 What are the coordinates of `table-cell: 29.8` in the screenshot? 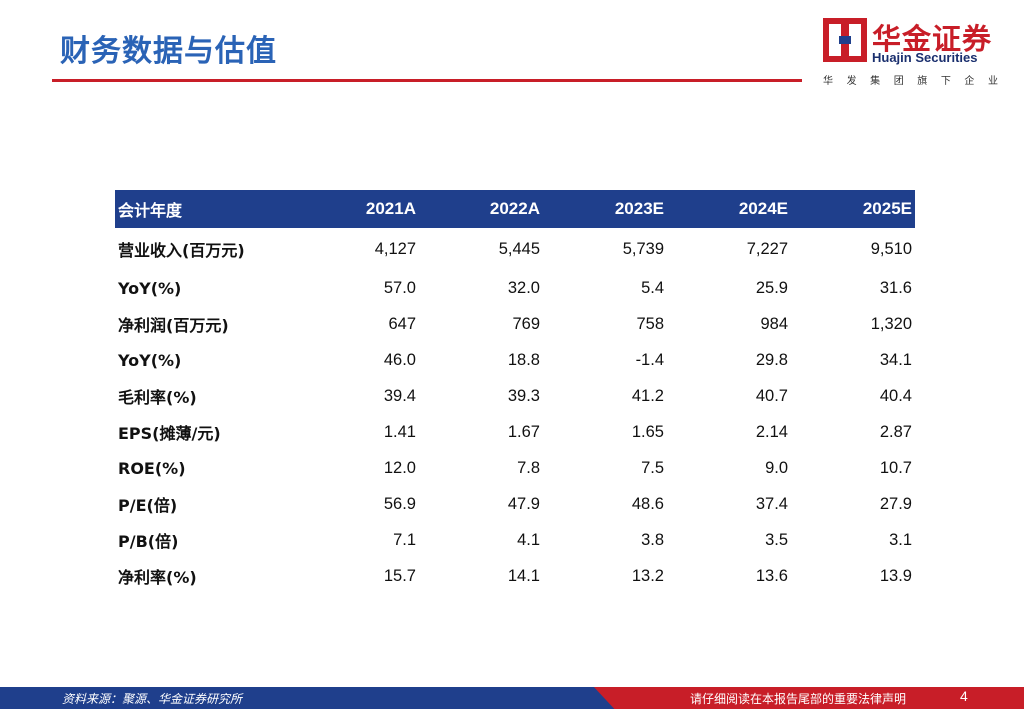 It's located at (771, 359).